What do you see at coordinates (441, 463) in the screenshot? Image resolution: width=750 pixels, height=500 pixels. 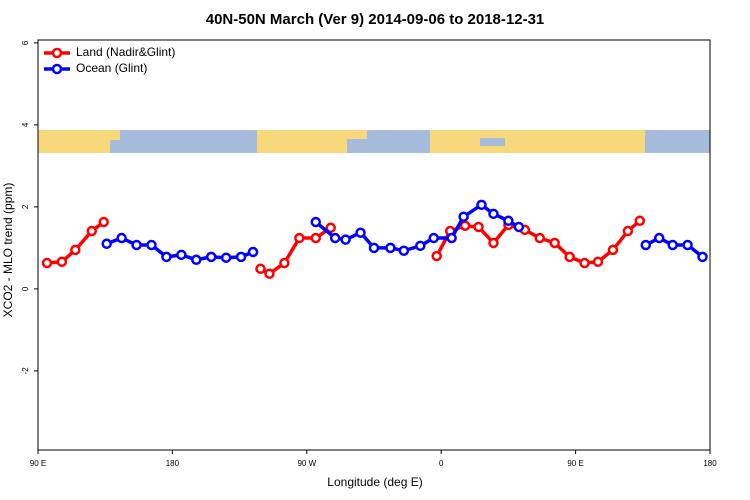 I see `x-tick-label: 0` at bounding box center [441, 463].